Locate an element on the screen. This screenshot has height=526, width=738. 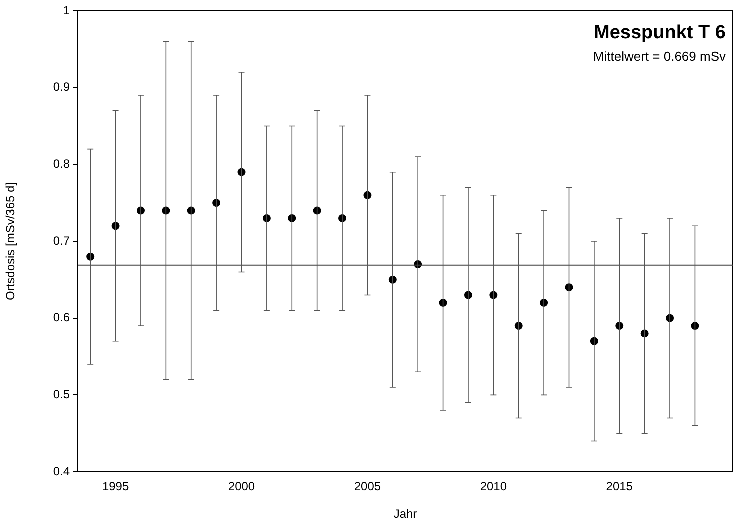
x-tick-label: 2015 is located at coordinates (620, 487).